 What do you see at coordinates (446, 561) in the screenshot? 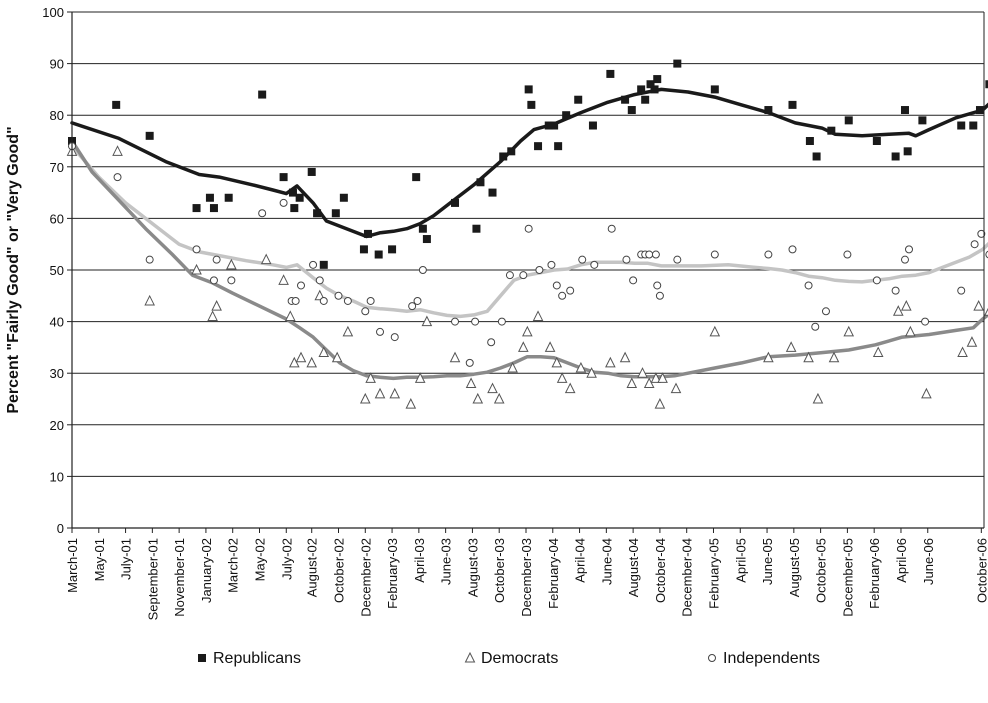
I see `x-tick-label: June-03` at bounding box center [446, 561].